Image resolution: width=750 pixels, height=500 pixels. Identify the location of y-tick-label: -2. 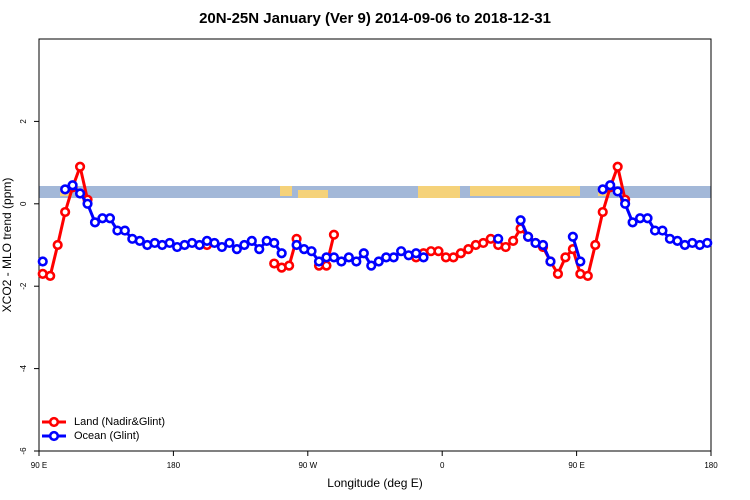
(23, 286).